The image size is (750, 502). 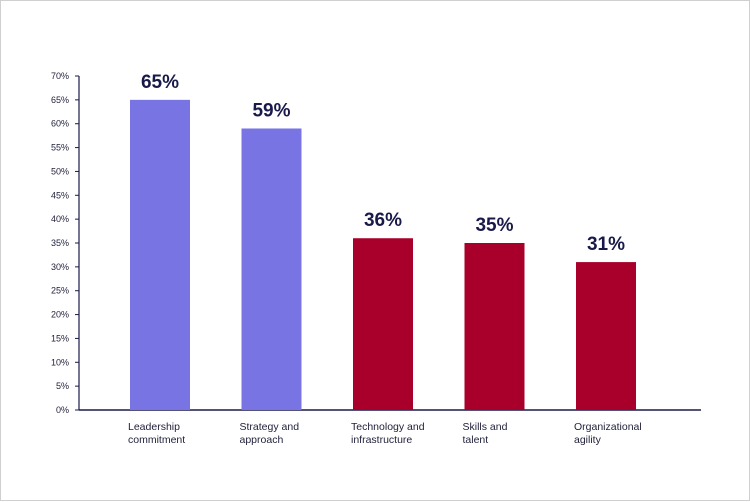 What do you see at coordinates (60, 195) in the screenshot?
I see `y-tick-label: 45%` at bounding box center [60, 195].